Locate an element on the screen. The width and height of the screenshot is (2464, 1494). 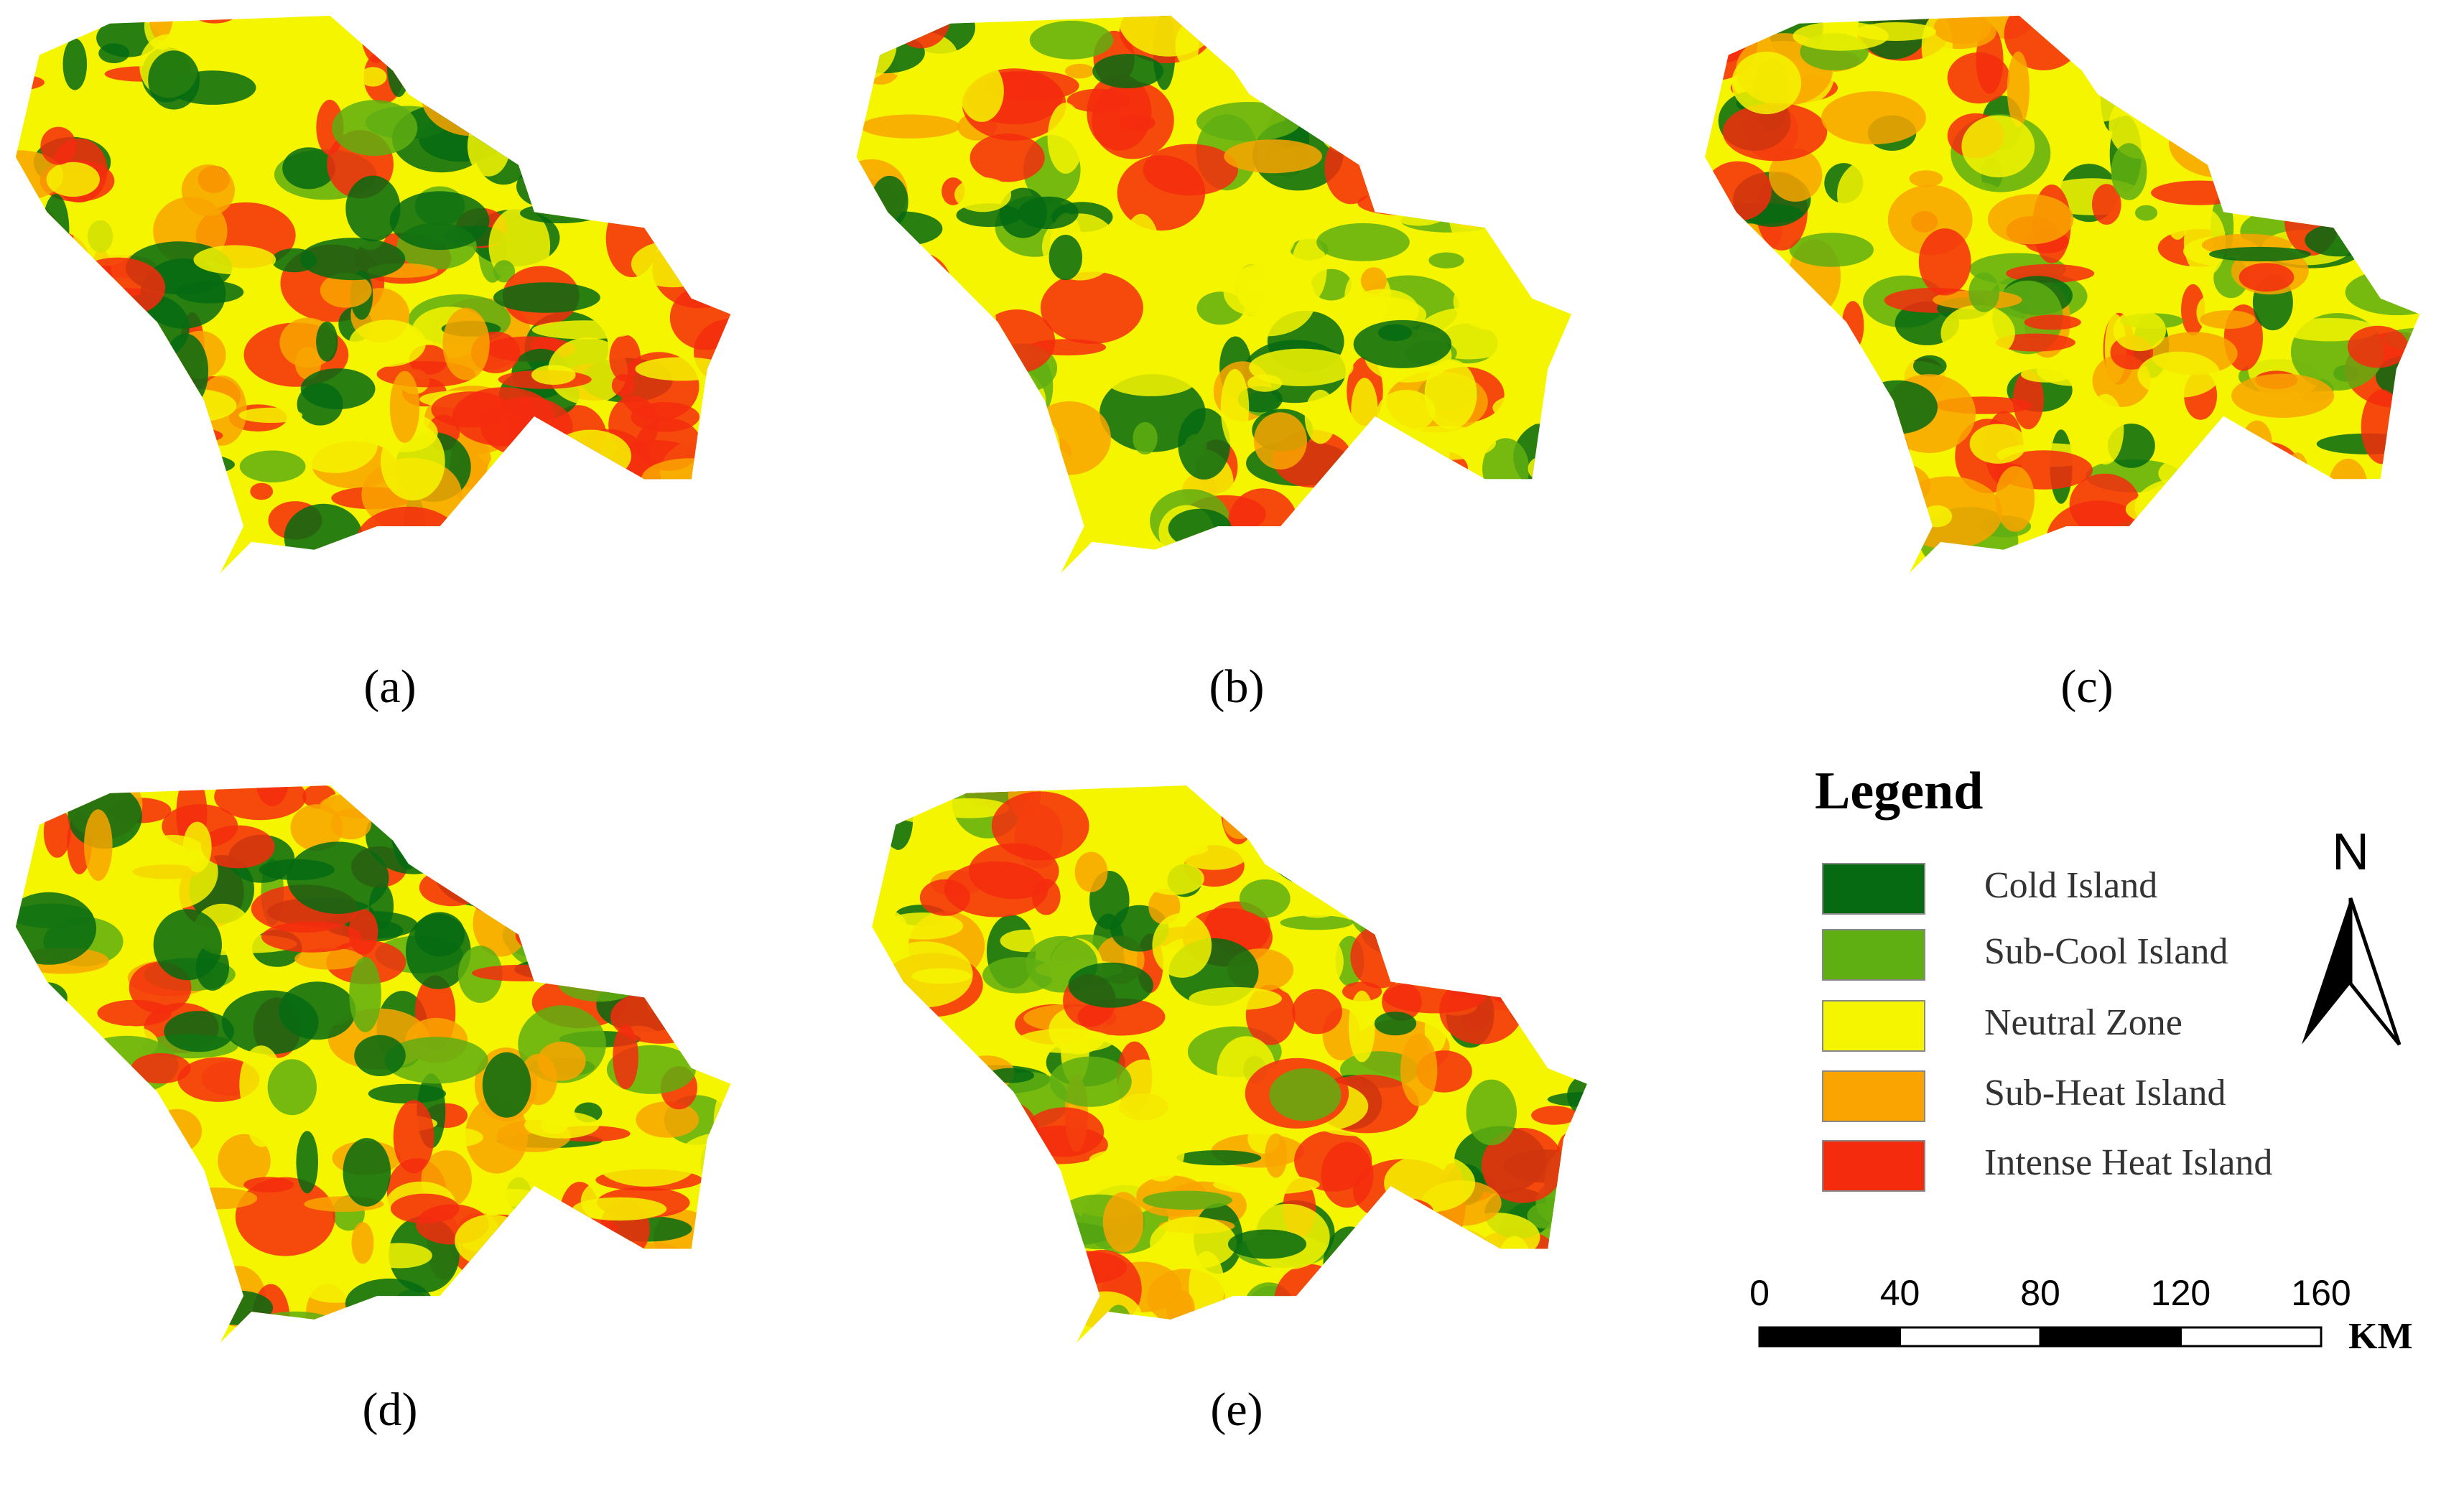
scale-tick-label: 160 is located at coordinates (2321, 1293).